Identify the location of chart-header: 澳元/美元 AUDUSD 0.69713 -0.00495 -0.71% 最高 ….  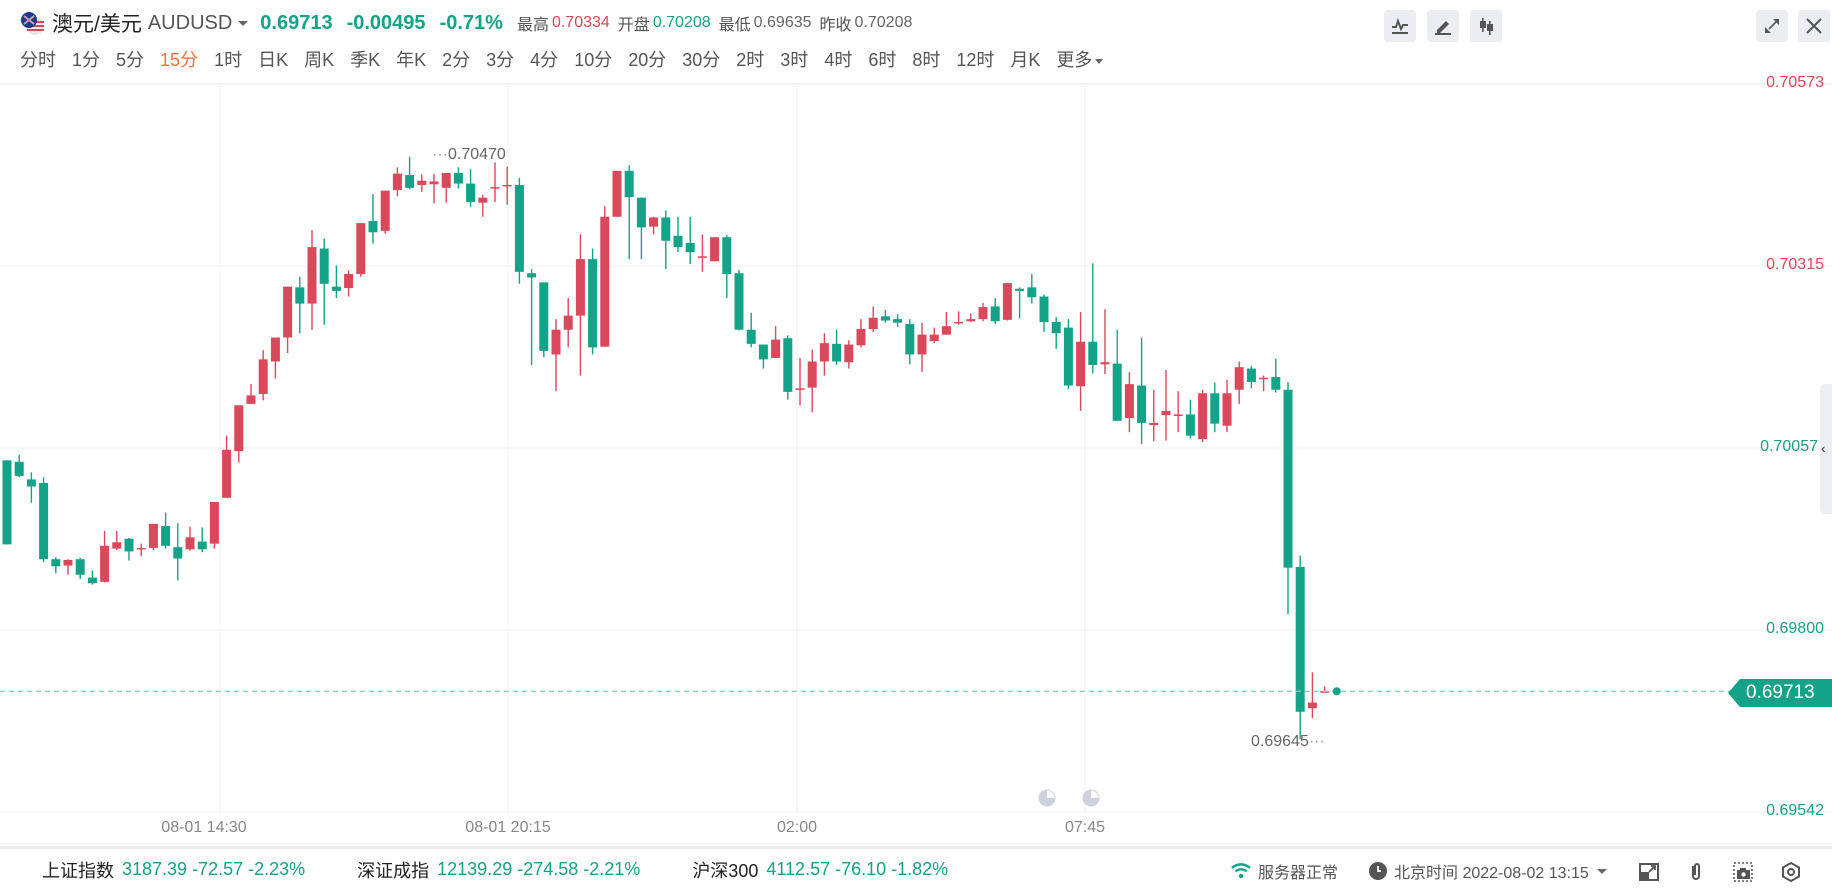
(916, 42).